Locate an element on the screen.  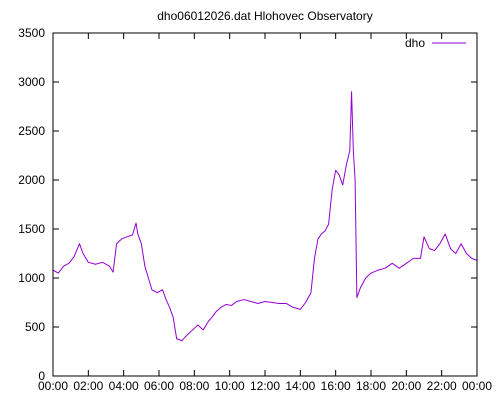
y-tick-label: 0 is located at coordinates (41, 376).